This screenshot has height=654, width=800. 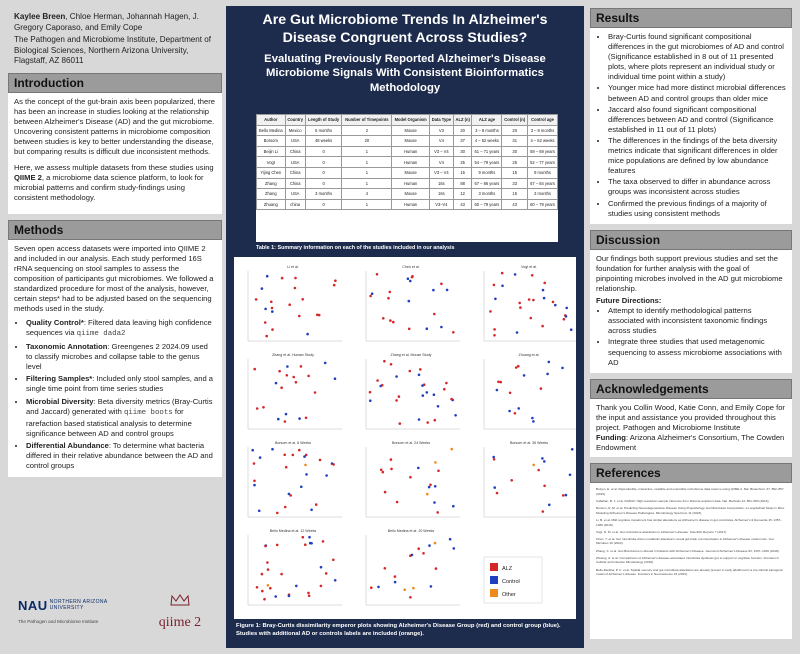 I want to click on table-cell: 31, so click(x=515, y=141).